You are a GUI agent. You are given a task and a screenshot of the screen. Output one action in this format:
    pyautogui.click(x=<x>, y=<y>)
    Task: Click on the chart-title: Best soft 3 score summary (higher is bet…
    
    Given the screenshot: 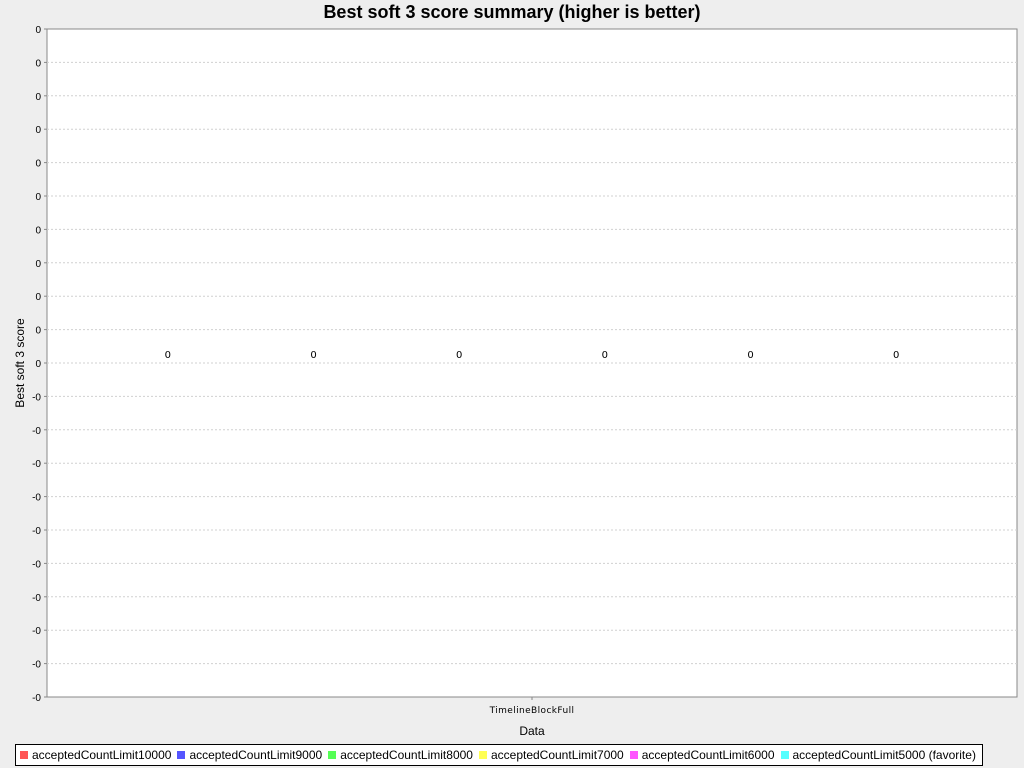 What is the action you would take?
    pyautogui.click(x=512, y=12)
    